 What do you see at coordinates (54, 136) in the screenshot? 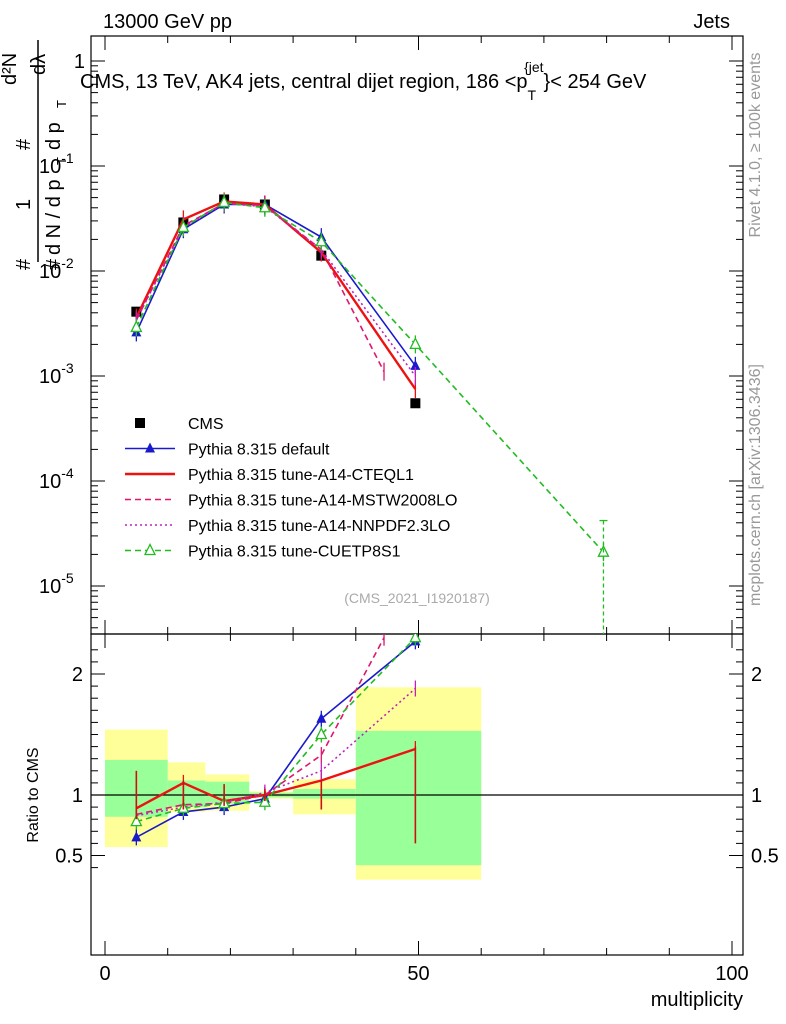
I see `svg-text: d p` at bounding box center [54, 136].